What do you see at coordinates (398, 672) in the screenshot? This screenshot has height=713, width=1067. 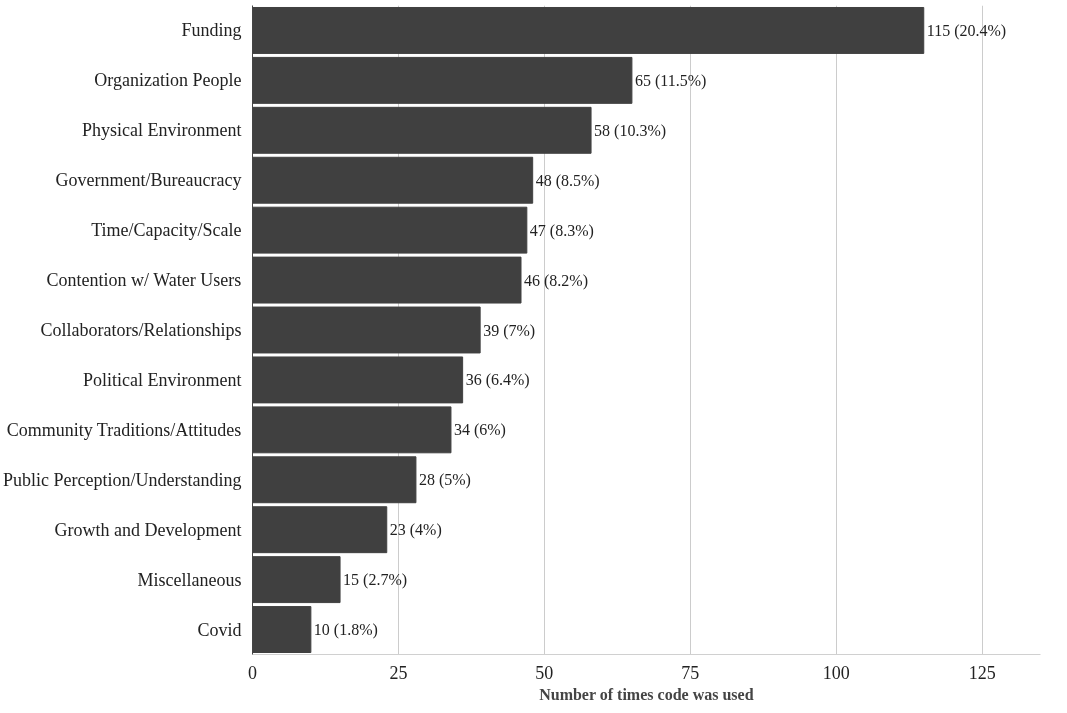 I see `x-tick-label: 25` at bounding box center [398, 672].